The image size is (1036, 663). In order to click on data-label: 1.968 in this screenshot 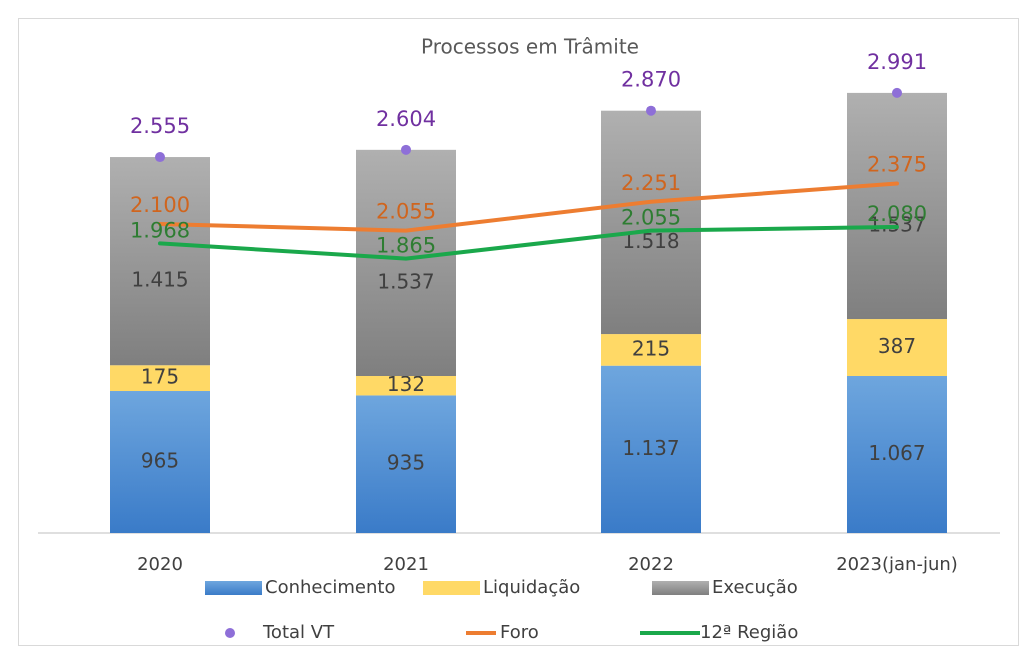, I will do `click(160, 230)`.